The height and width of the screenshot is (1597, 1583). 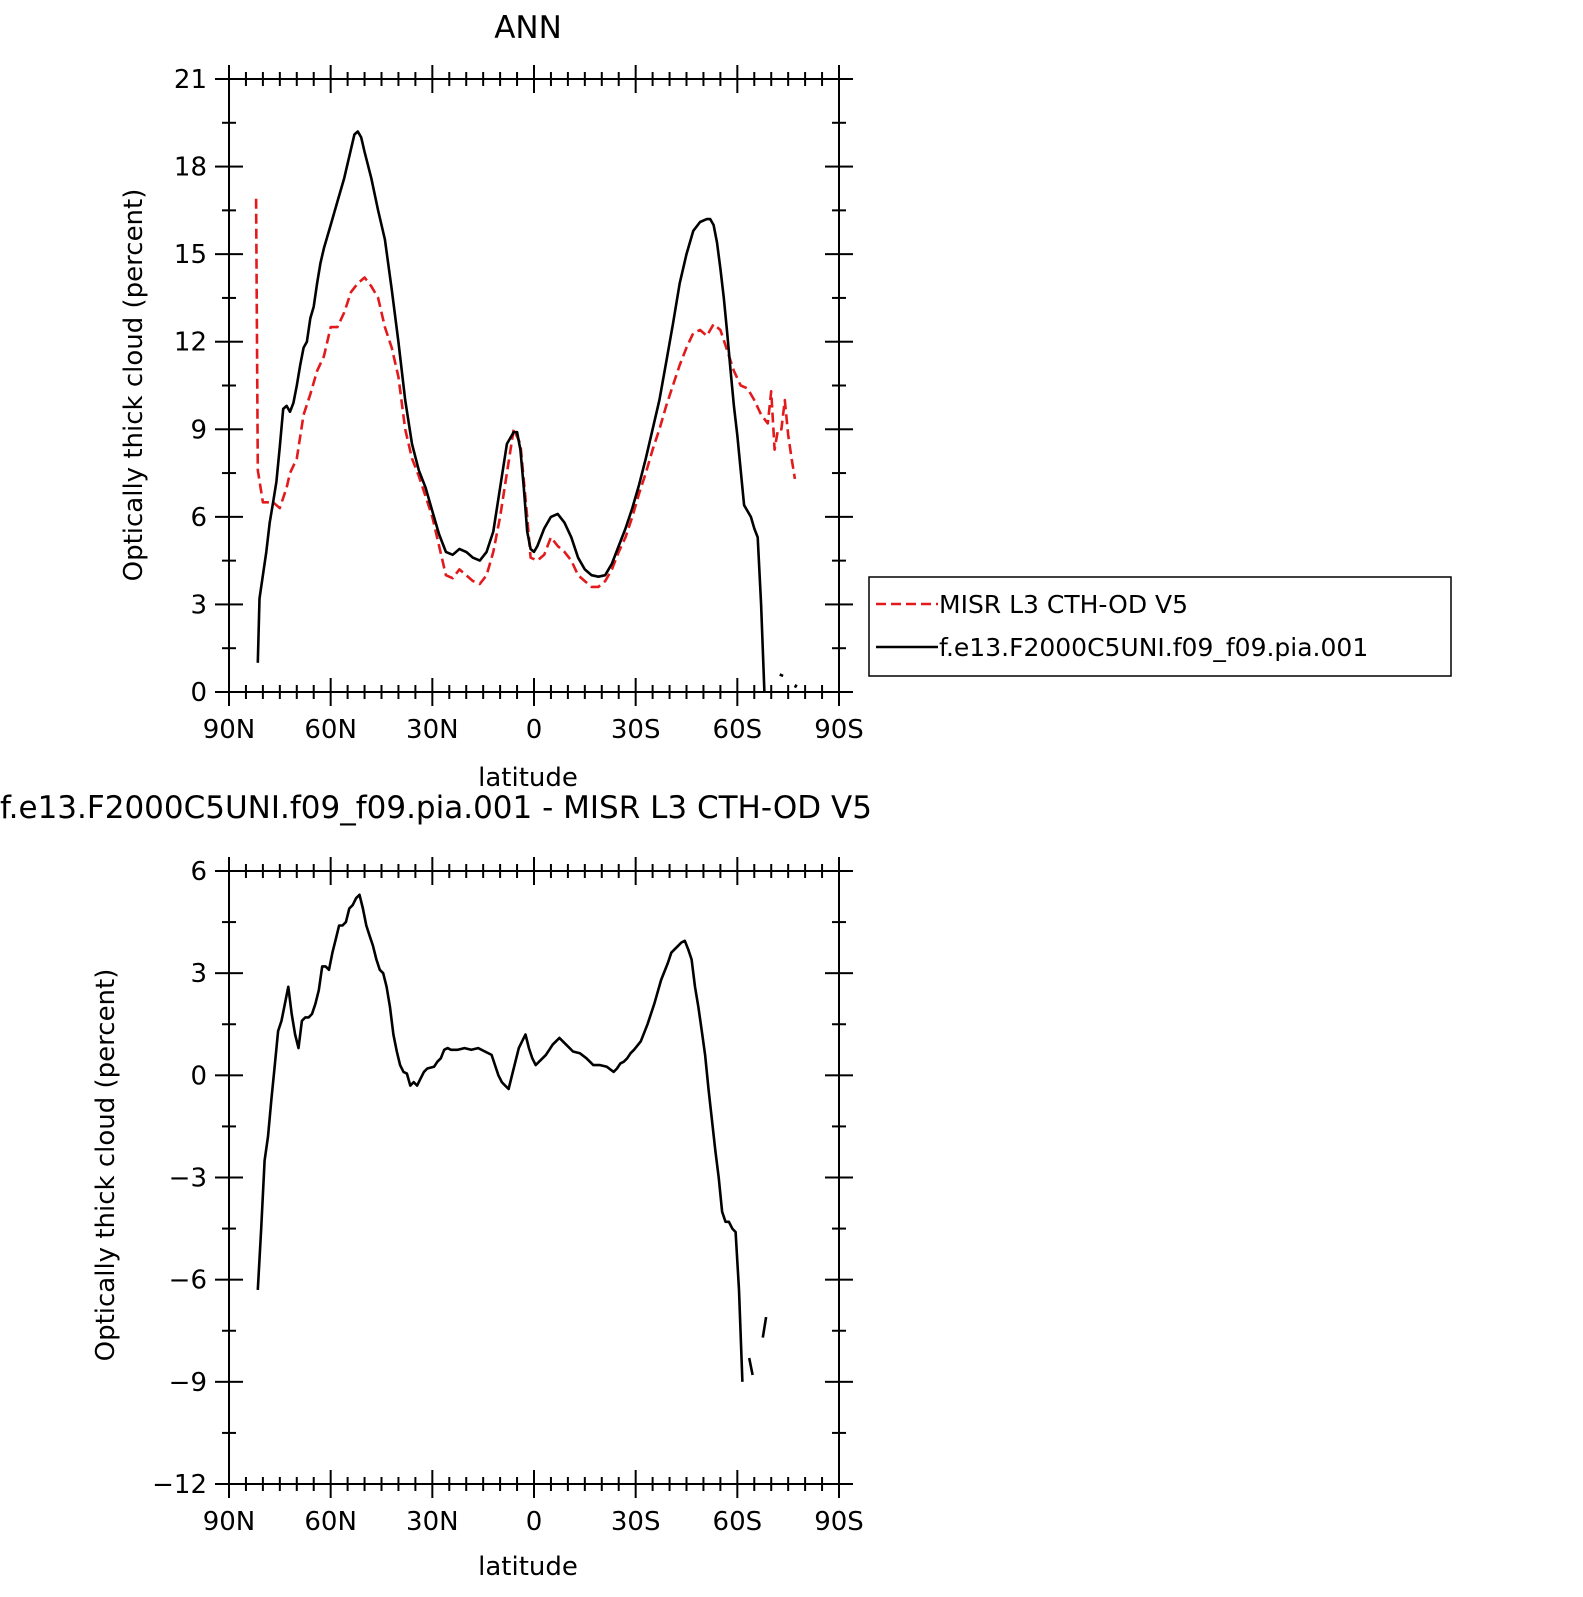 I want to click on top-x-tick-label: 30N, so click(x=432, y=730).